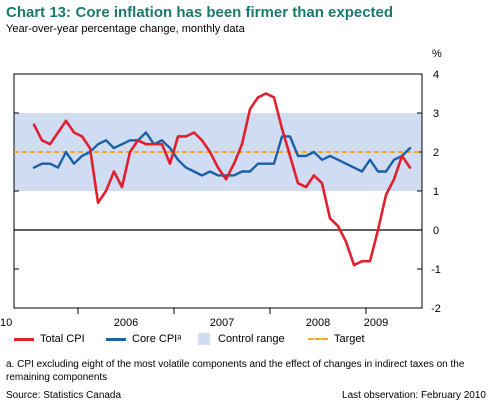 The image size is (494, 420). I want to click on last-observation-note: Last observation: February 2010, so click(414, 395).